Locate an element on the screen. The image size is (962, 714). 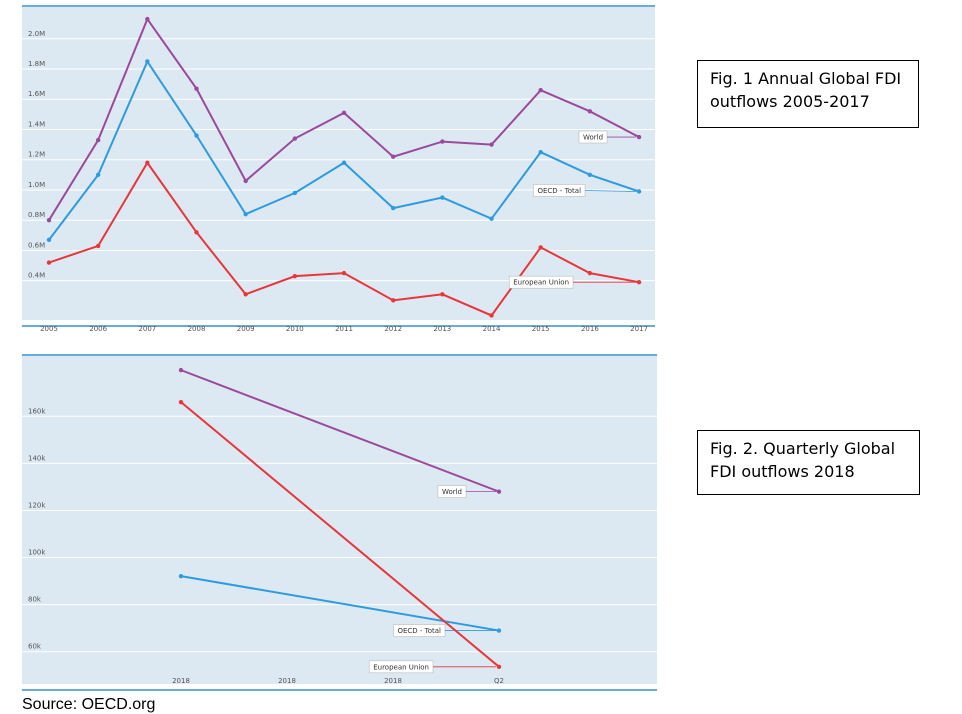
x-tick-label: 2010 is located at coordinates (295, 329).